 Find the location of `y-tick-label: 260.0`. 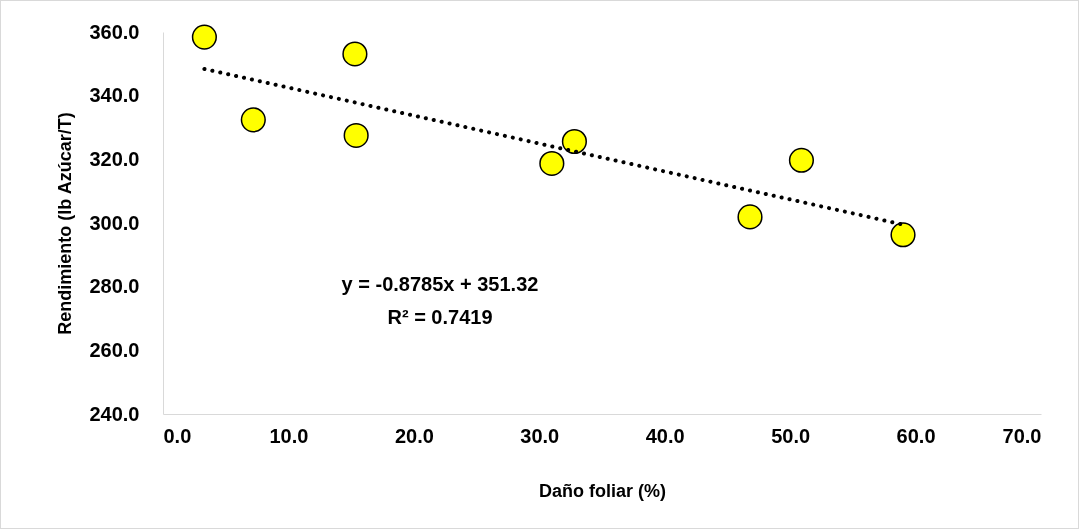

y-tick-label: 260.0 is located at coordinates (114, 349).